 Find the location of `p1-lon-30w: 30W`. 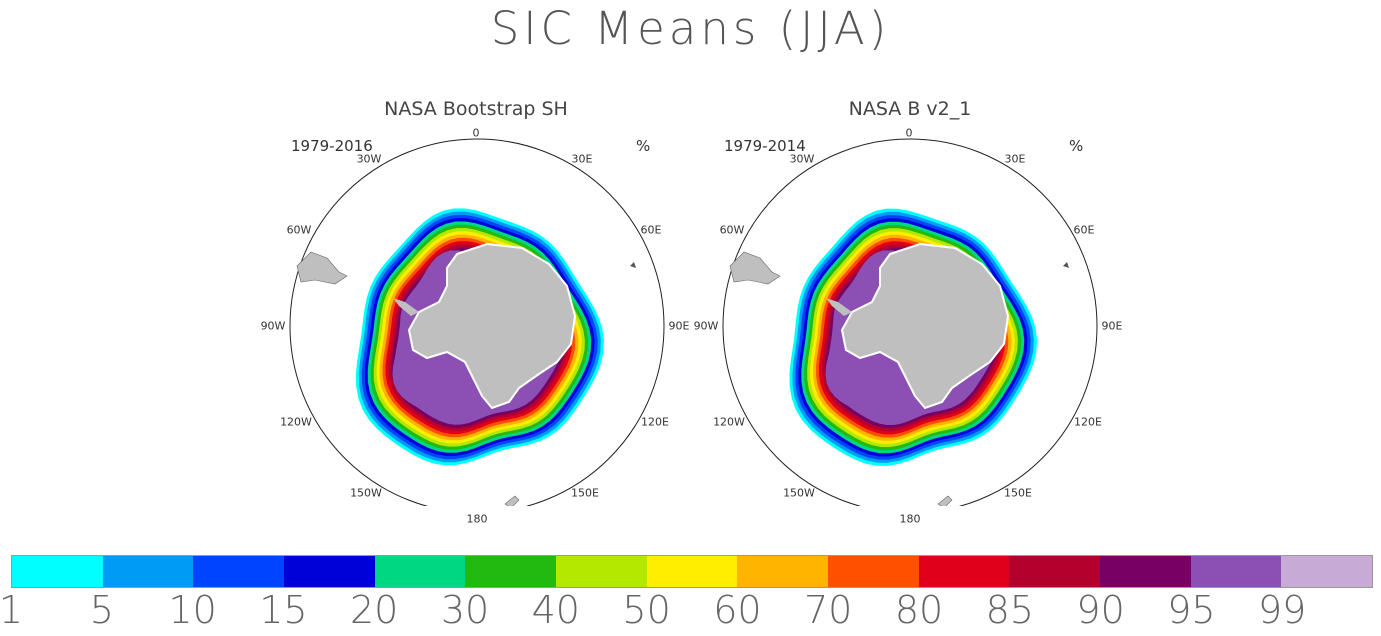

p1-lon-30w: 30W is located at coordinates (369, 159).